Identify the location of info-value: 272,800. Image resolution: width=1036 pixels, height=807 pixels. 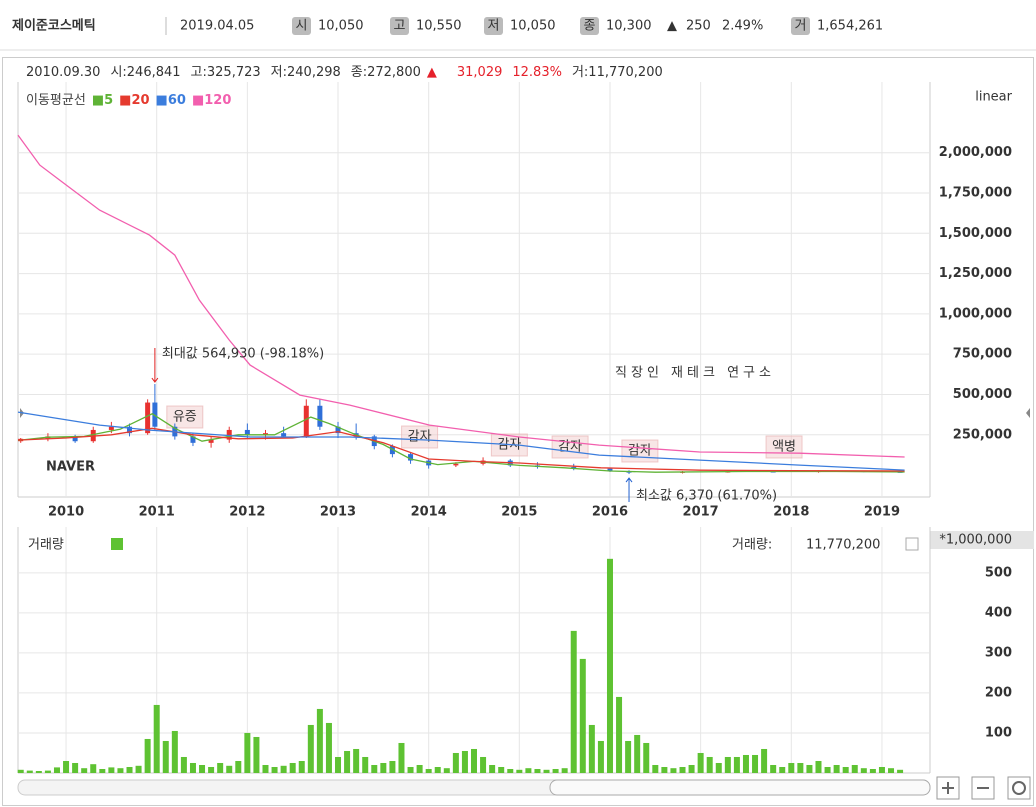
(394, 72).